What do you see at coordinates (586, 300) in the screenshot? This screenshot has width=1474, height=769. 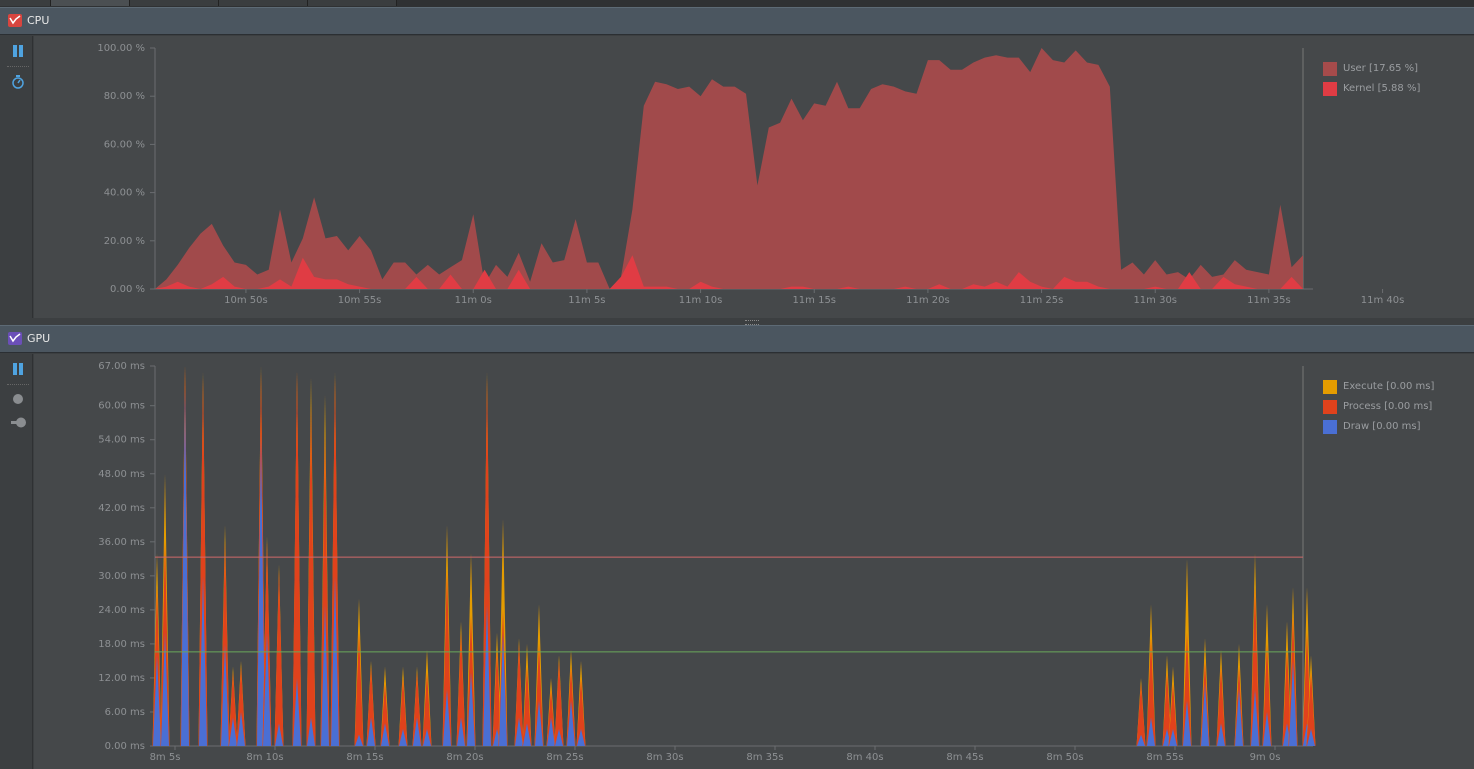 I see `cpu-x-tick-label: 11m 5s` at bounding box center [586, 300].